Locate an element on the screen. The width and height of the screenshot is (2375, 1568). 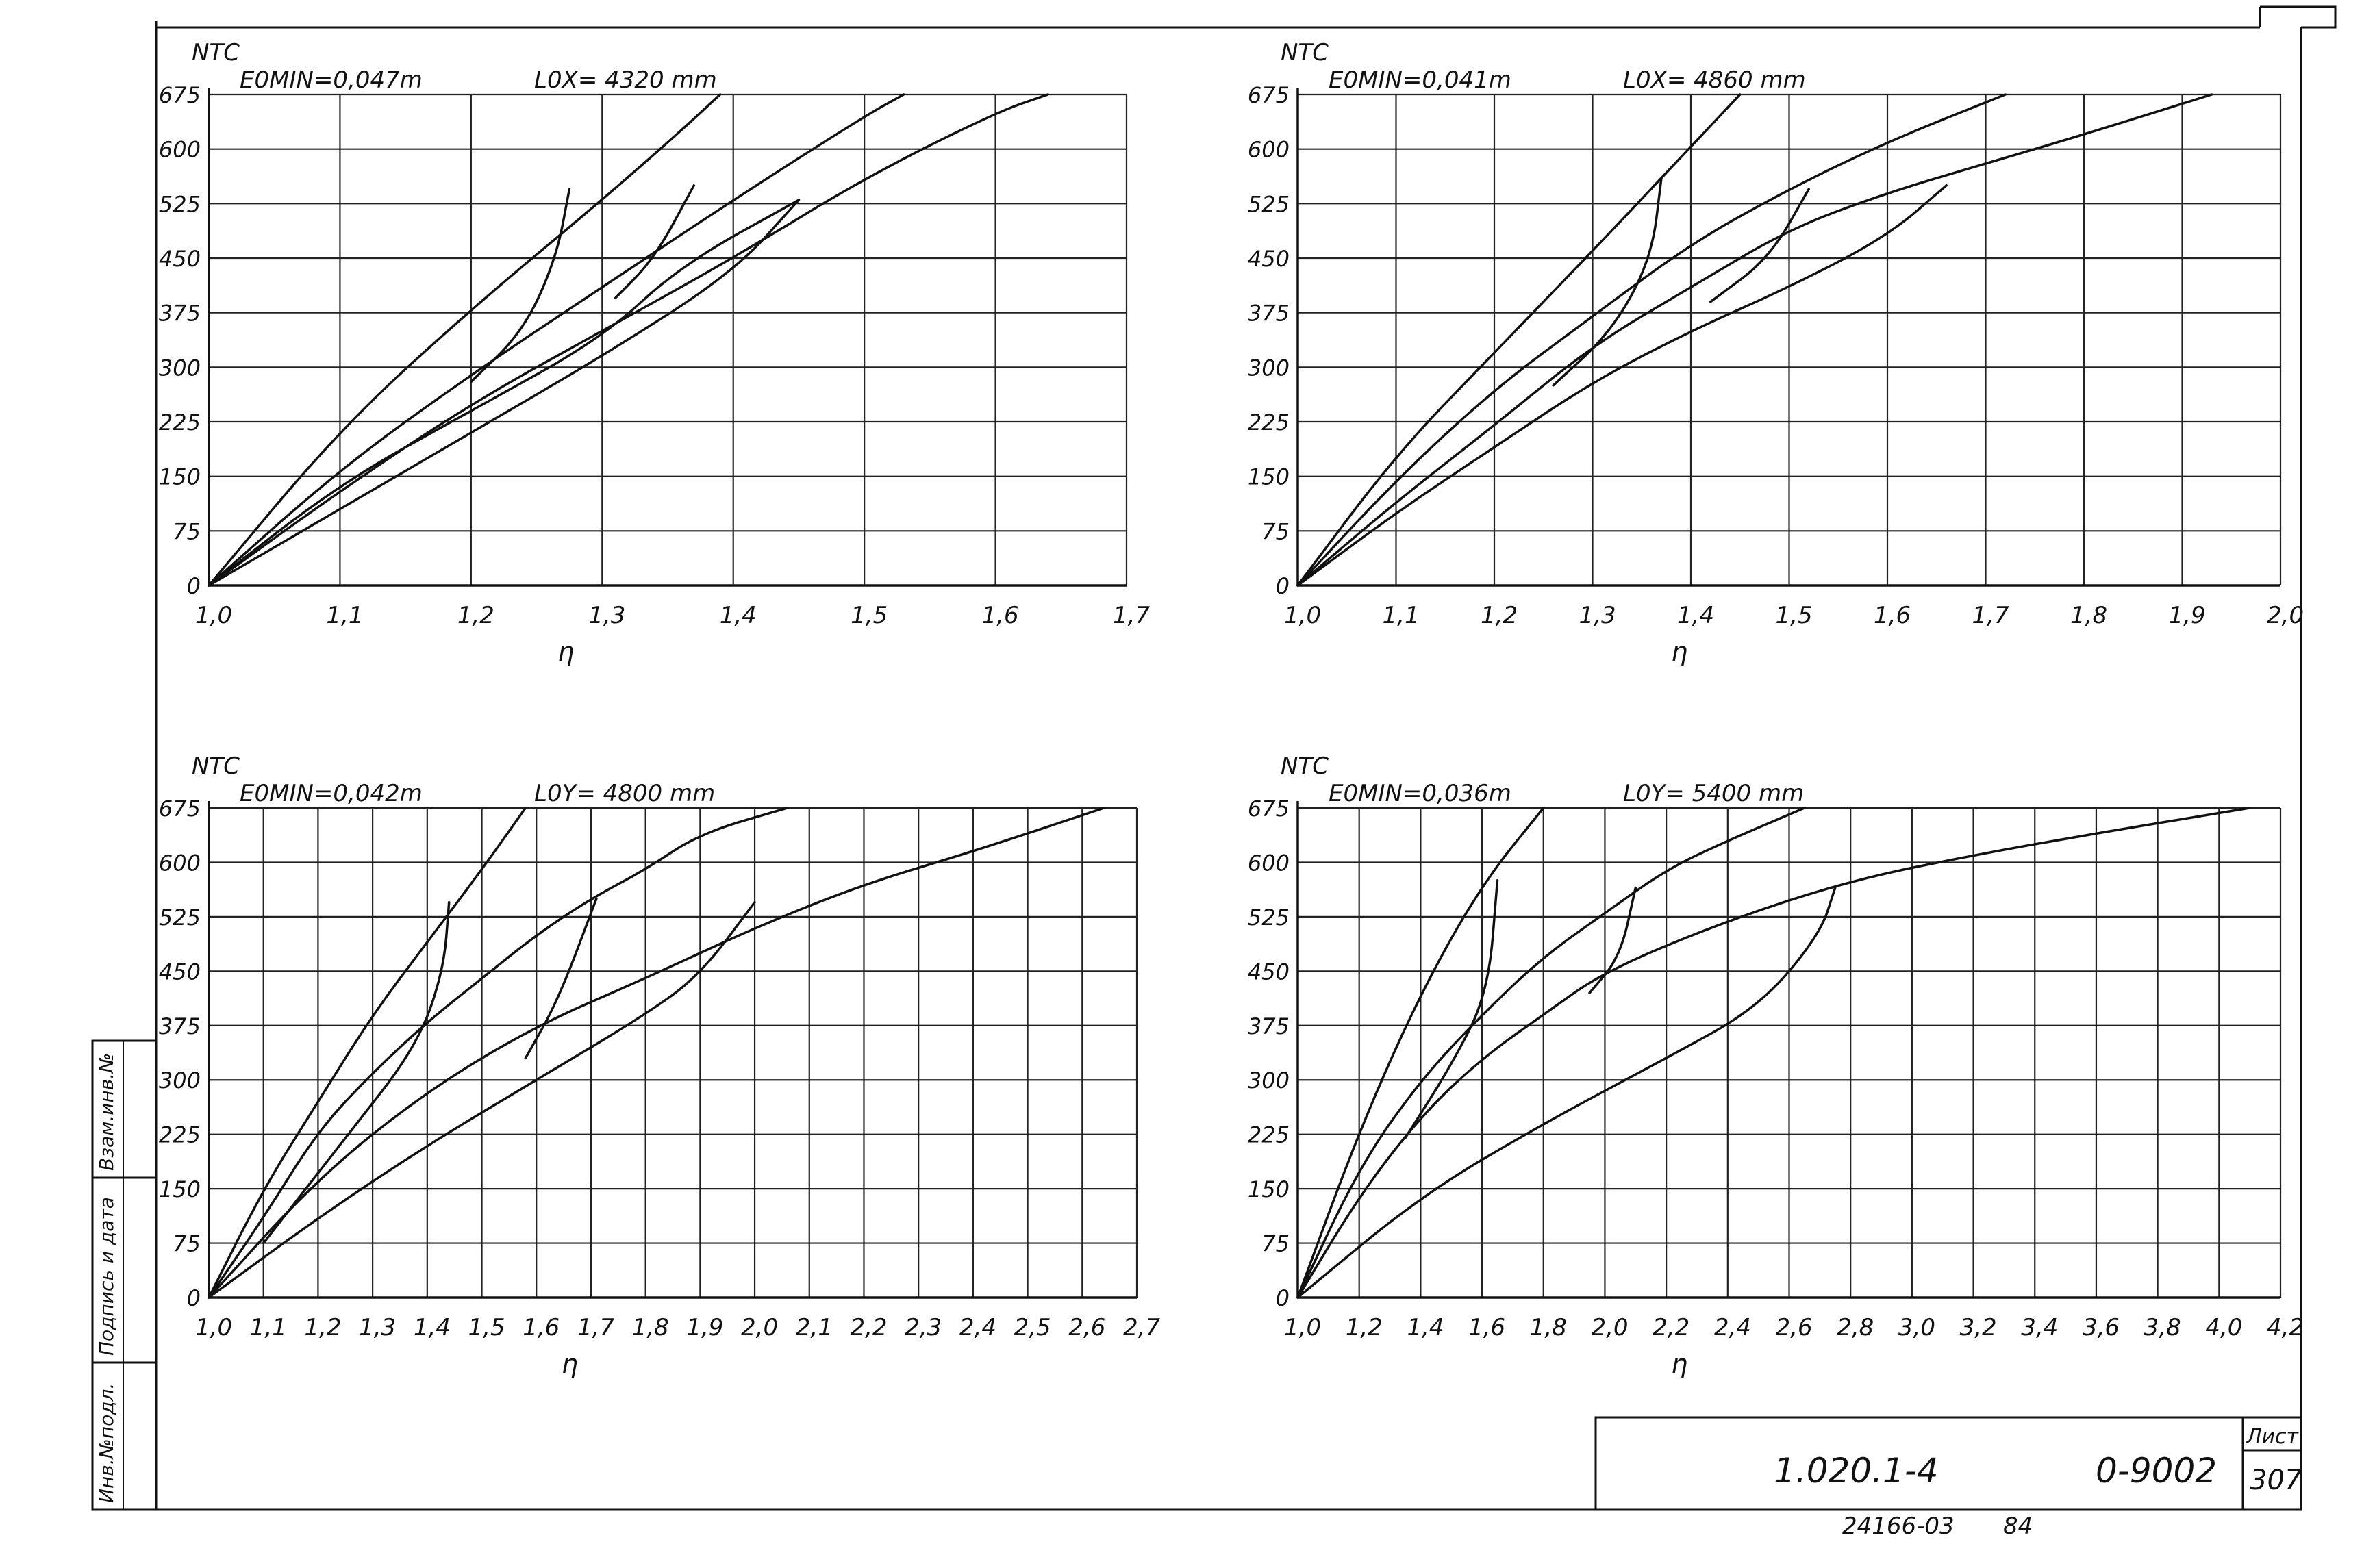
x-tick-label: 4,0 is located at coordinates (2223, 1327).